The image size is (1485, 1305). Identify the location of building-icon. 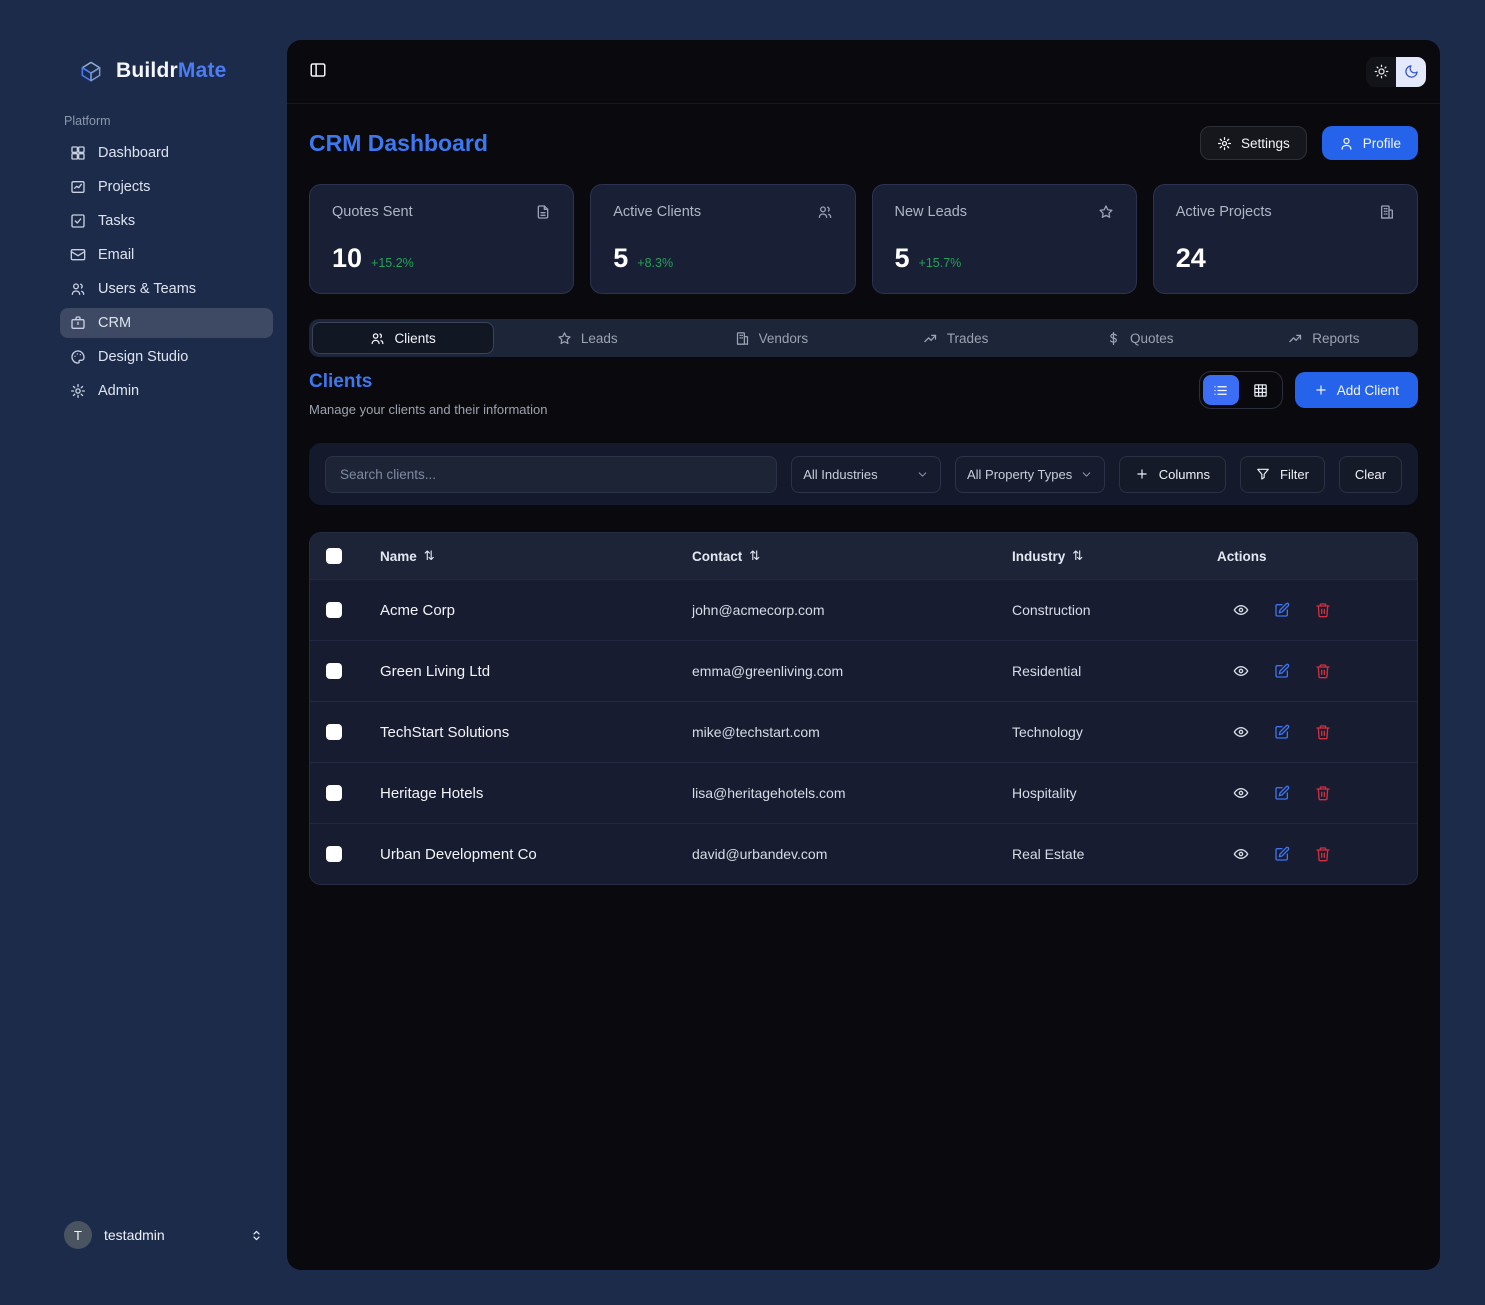
(1387, 212).